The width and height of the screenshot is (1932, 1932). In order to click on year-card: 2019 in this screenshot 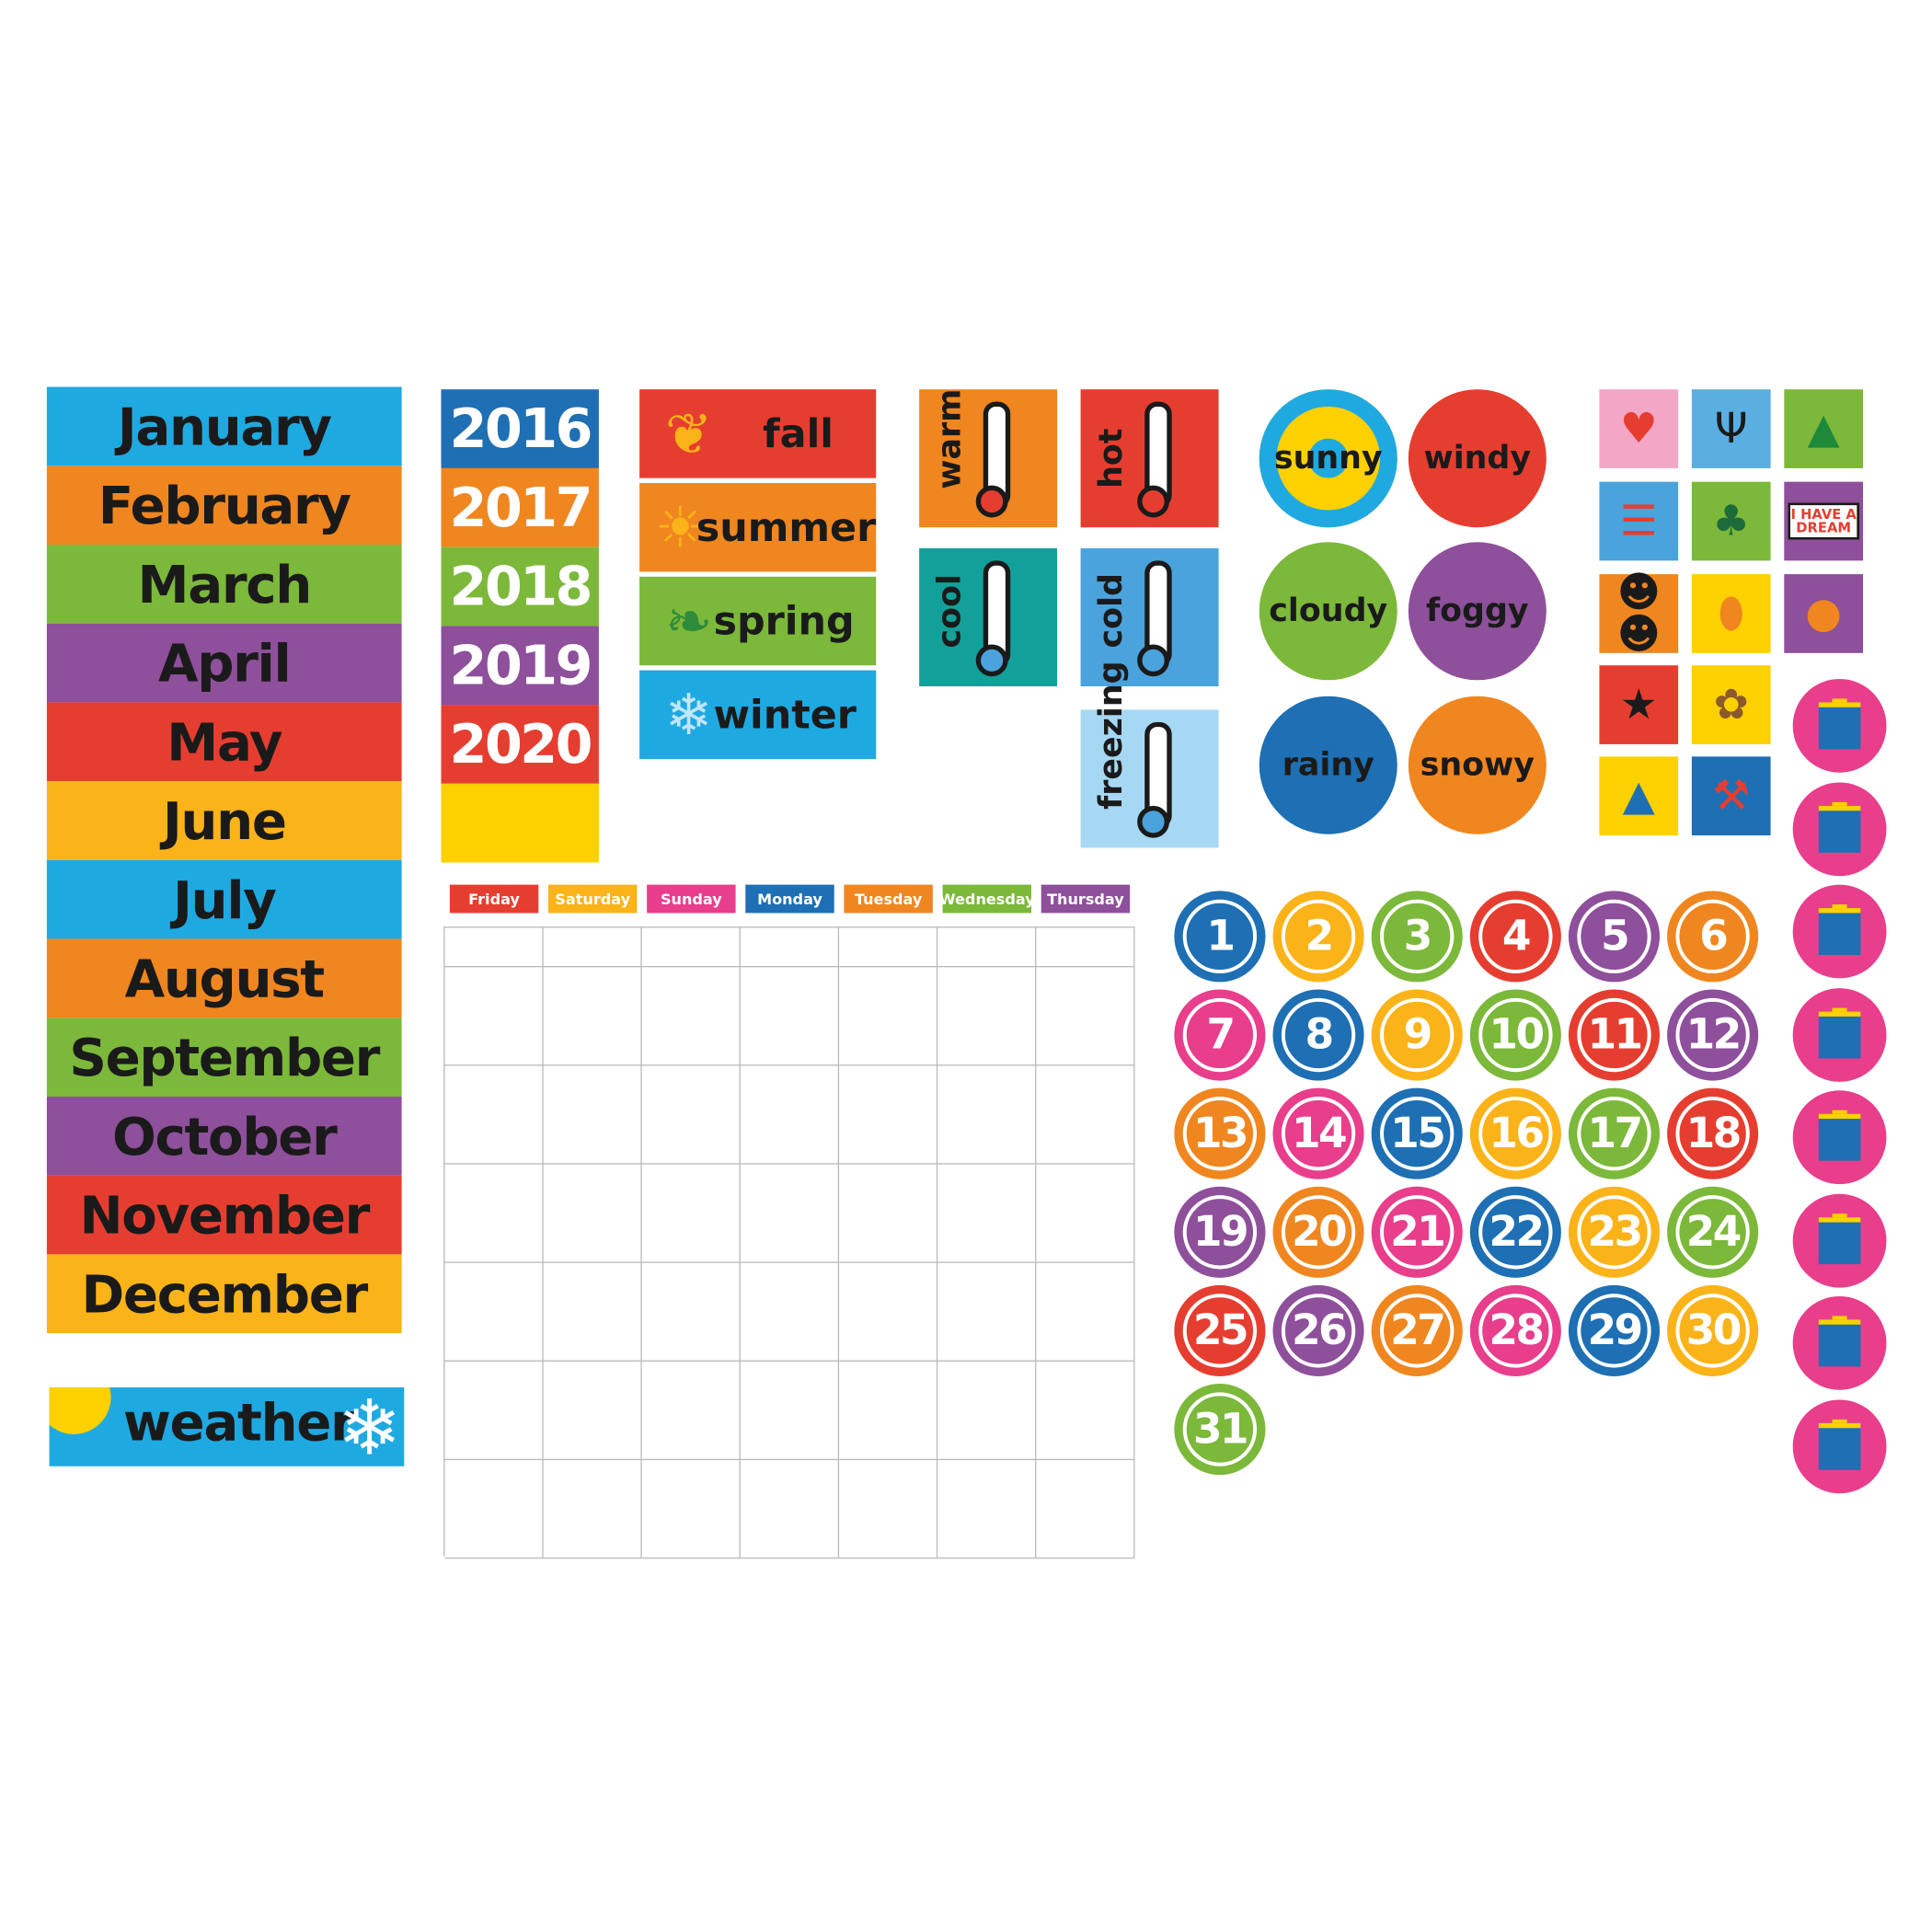, I will do `click(520, 666)`.